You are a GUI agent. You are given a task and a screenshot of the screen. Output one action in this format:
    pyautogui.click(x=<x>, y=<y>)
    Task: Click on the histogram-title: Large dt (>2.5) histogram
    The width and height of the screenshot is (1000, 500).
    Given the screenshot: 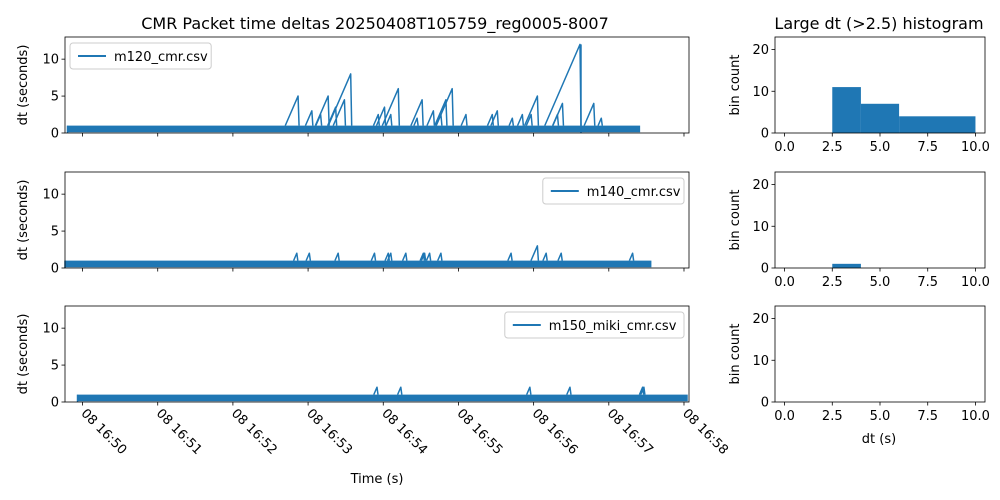 What is the action you would take?
    pyautogui.click(x=878, y=23)
    